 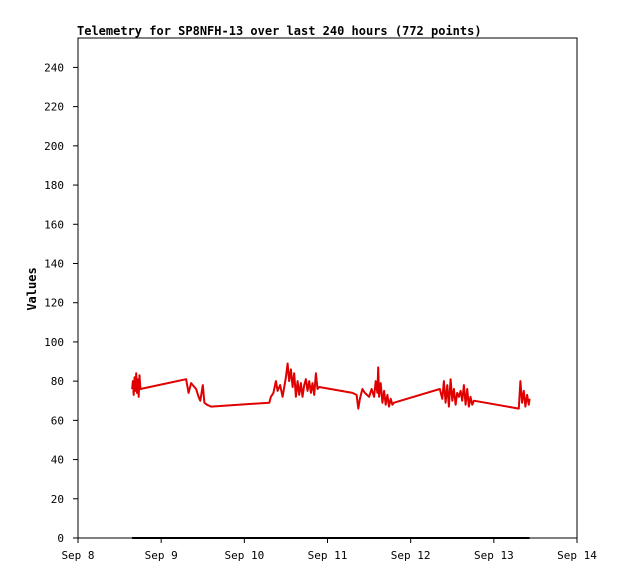 What do you see at coordinates (57, 460) in the screenshot?
I see `y-tick-label: 40` at bounding box center [57, 460].